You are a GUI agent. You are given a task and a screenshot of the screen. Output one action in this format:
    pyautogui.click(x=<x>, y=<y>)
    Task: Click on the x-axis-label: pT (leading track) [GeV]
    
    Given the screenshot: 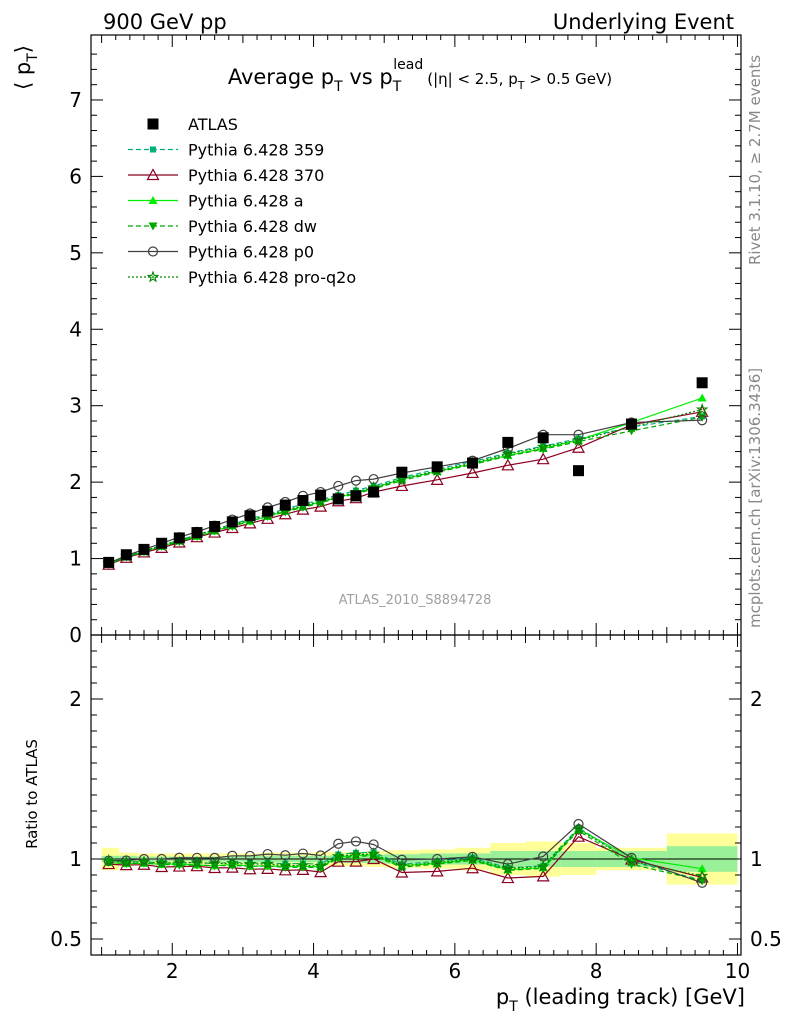 What is the action you would take?
    pyautogui.click(x=620, y=1000)
    